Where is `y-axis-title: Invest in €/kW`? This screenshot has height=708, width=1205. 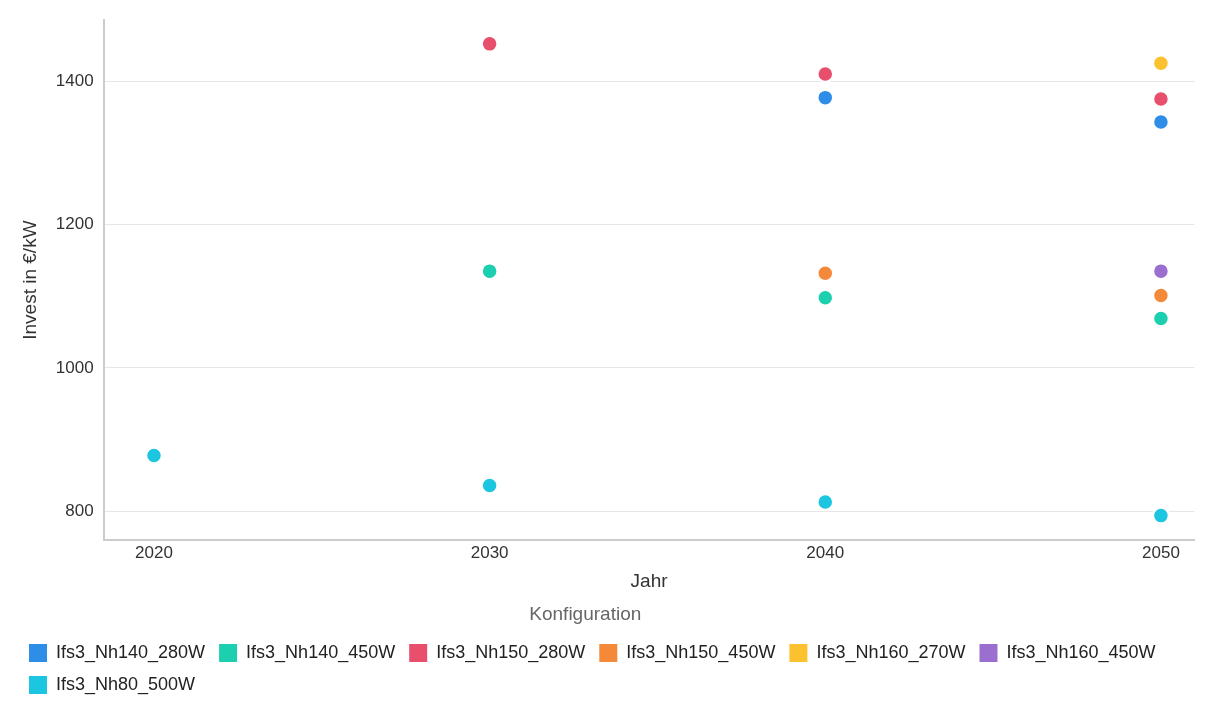 y-axis-title: Invest in €/kW is located at coordinates (29, 280).